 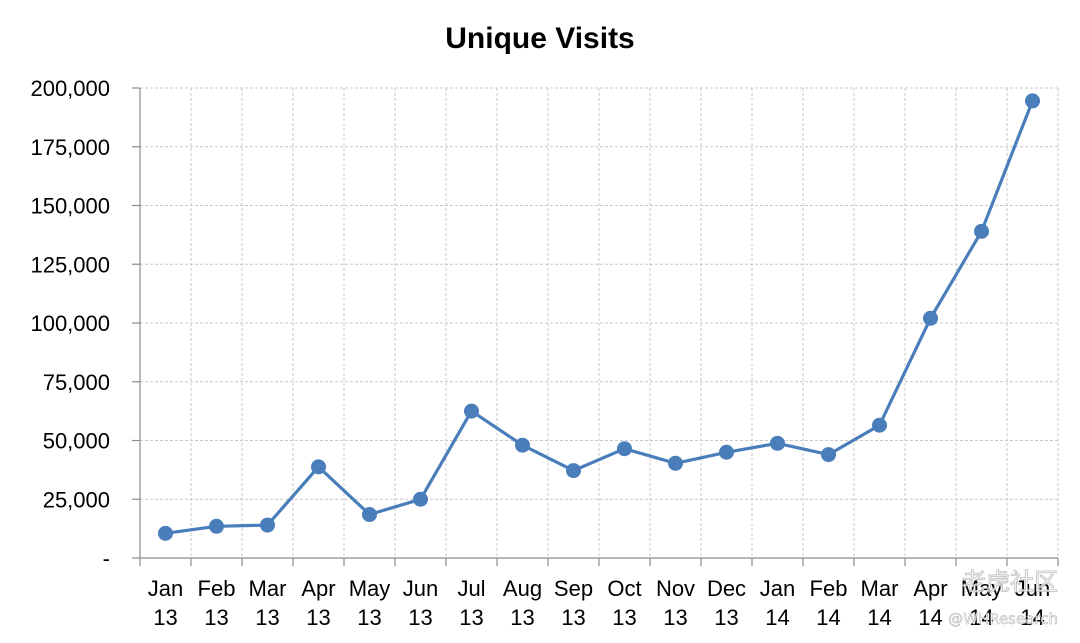 I want to click on watermark-text: 老虎社区, so click(x=1010, y=582).